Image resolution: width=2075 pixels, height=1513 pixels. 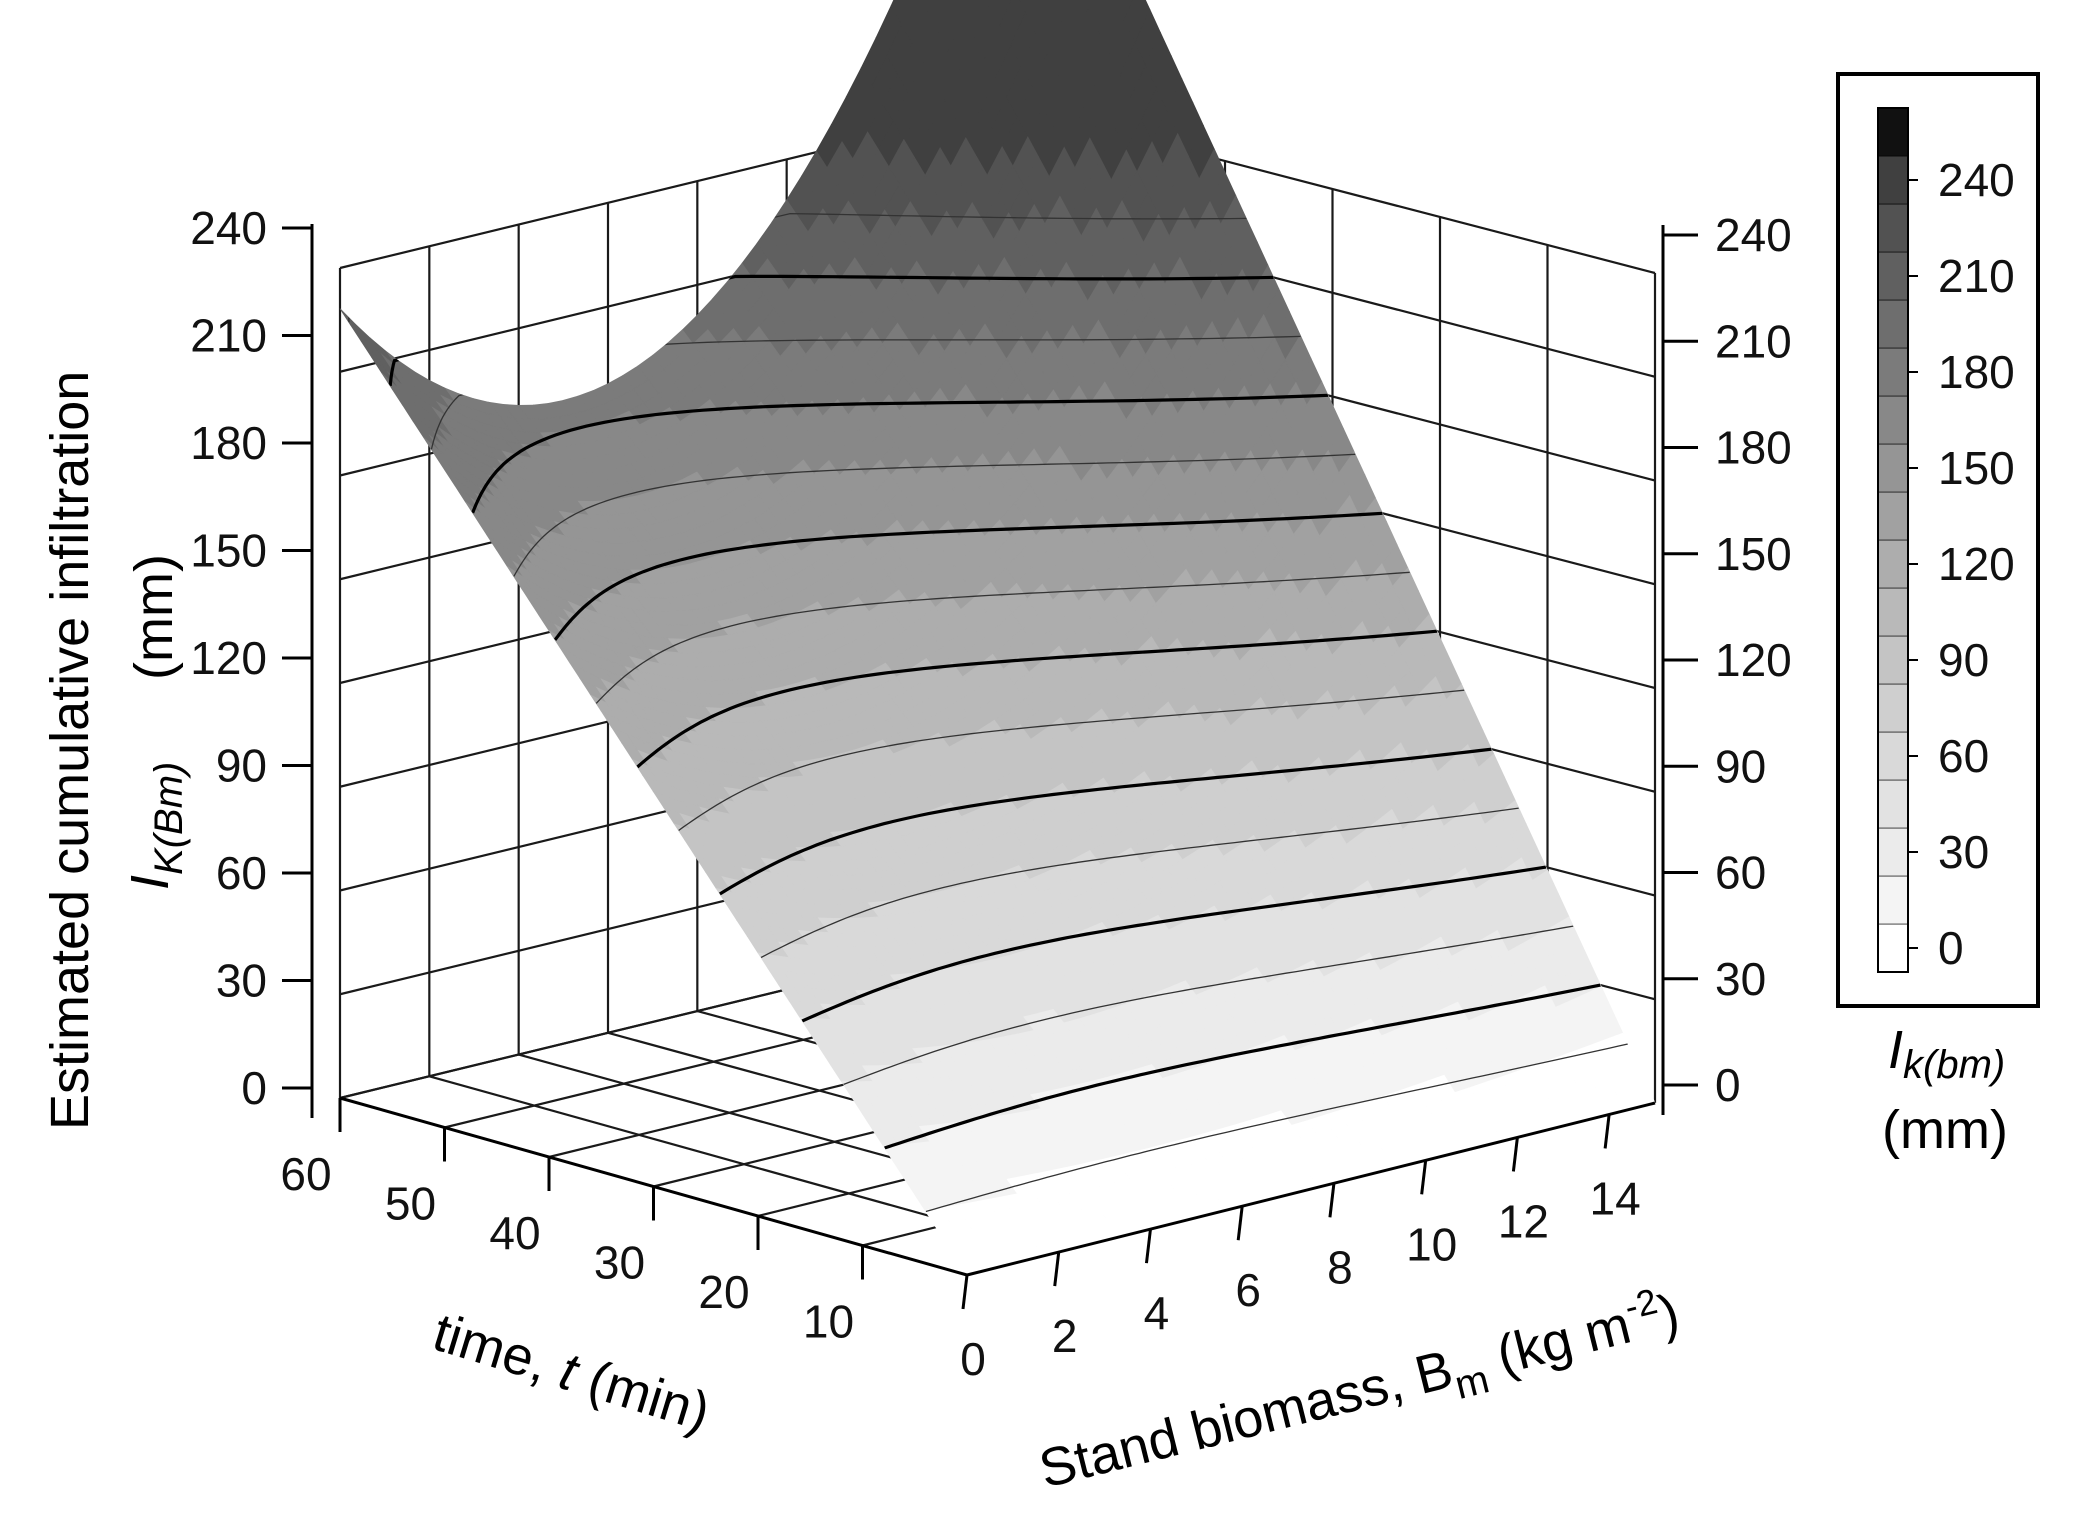 I want to click on legend-title-variable: Ik(bm), so click(x=1946, y=1053).